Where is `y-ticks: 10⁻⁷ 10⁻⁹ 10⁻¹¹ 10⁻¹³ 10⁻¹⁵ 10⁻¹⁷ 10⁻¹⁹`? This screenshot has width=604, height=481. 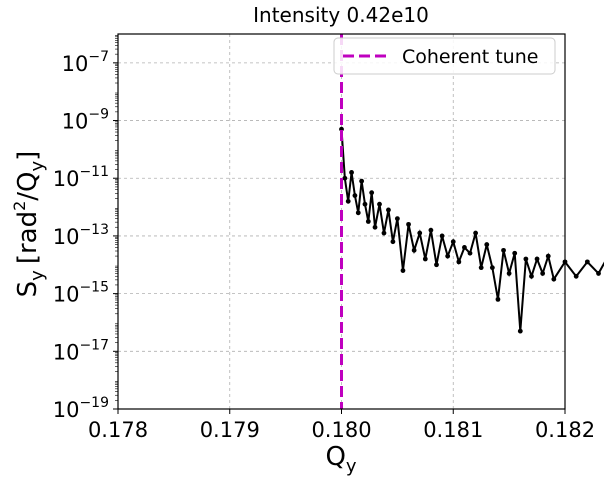 y-ticks: 10⁻⁷ 10⁻⁹ 10⁻¹¹ 10⁻¹³ 10⁻¹⁵ 10⁻¹⁷ 10⁻¹⁹ is located at coordinates (85, 228).